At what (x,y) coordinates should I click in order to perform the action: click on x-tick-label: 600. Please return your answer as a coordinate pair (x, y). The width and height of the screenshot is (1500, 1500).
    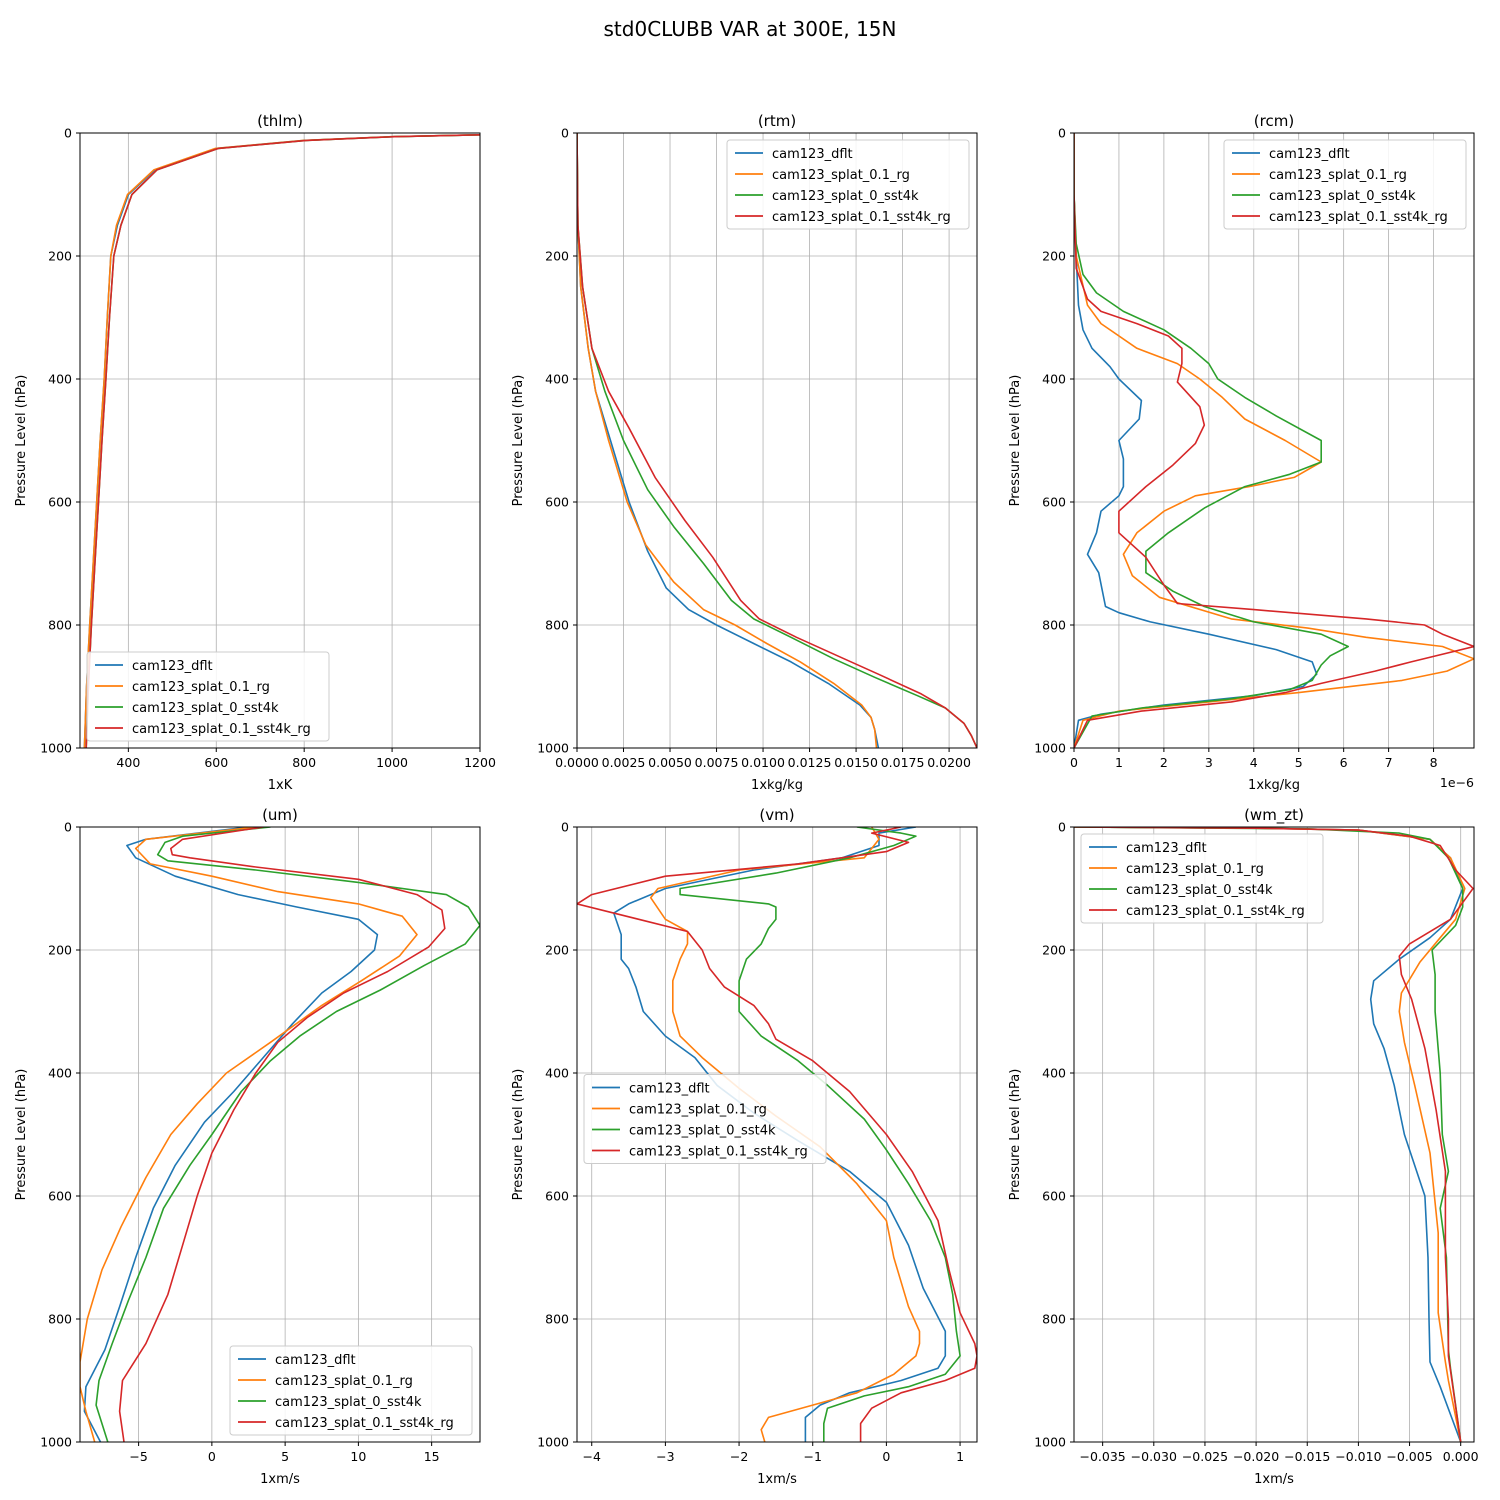
    Looking at the image, I should click on (216, 762).